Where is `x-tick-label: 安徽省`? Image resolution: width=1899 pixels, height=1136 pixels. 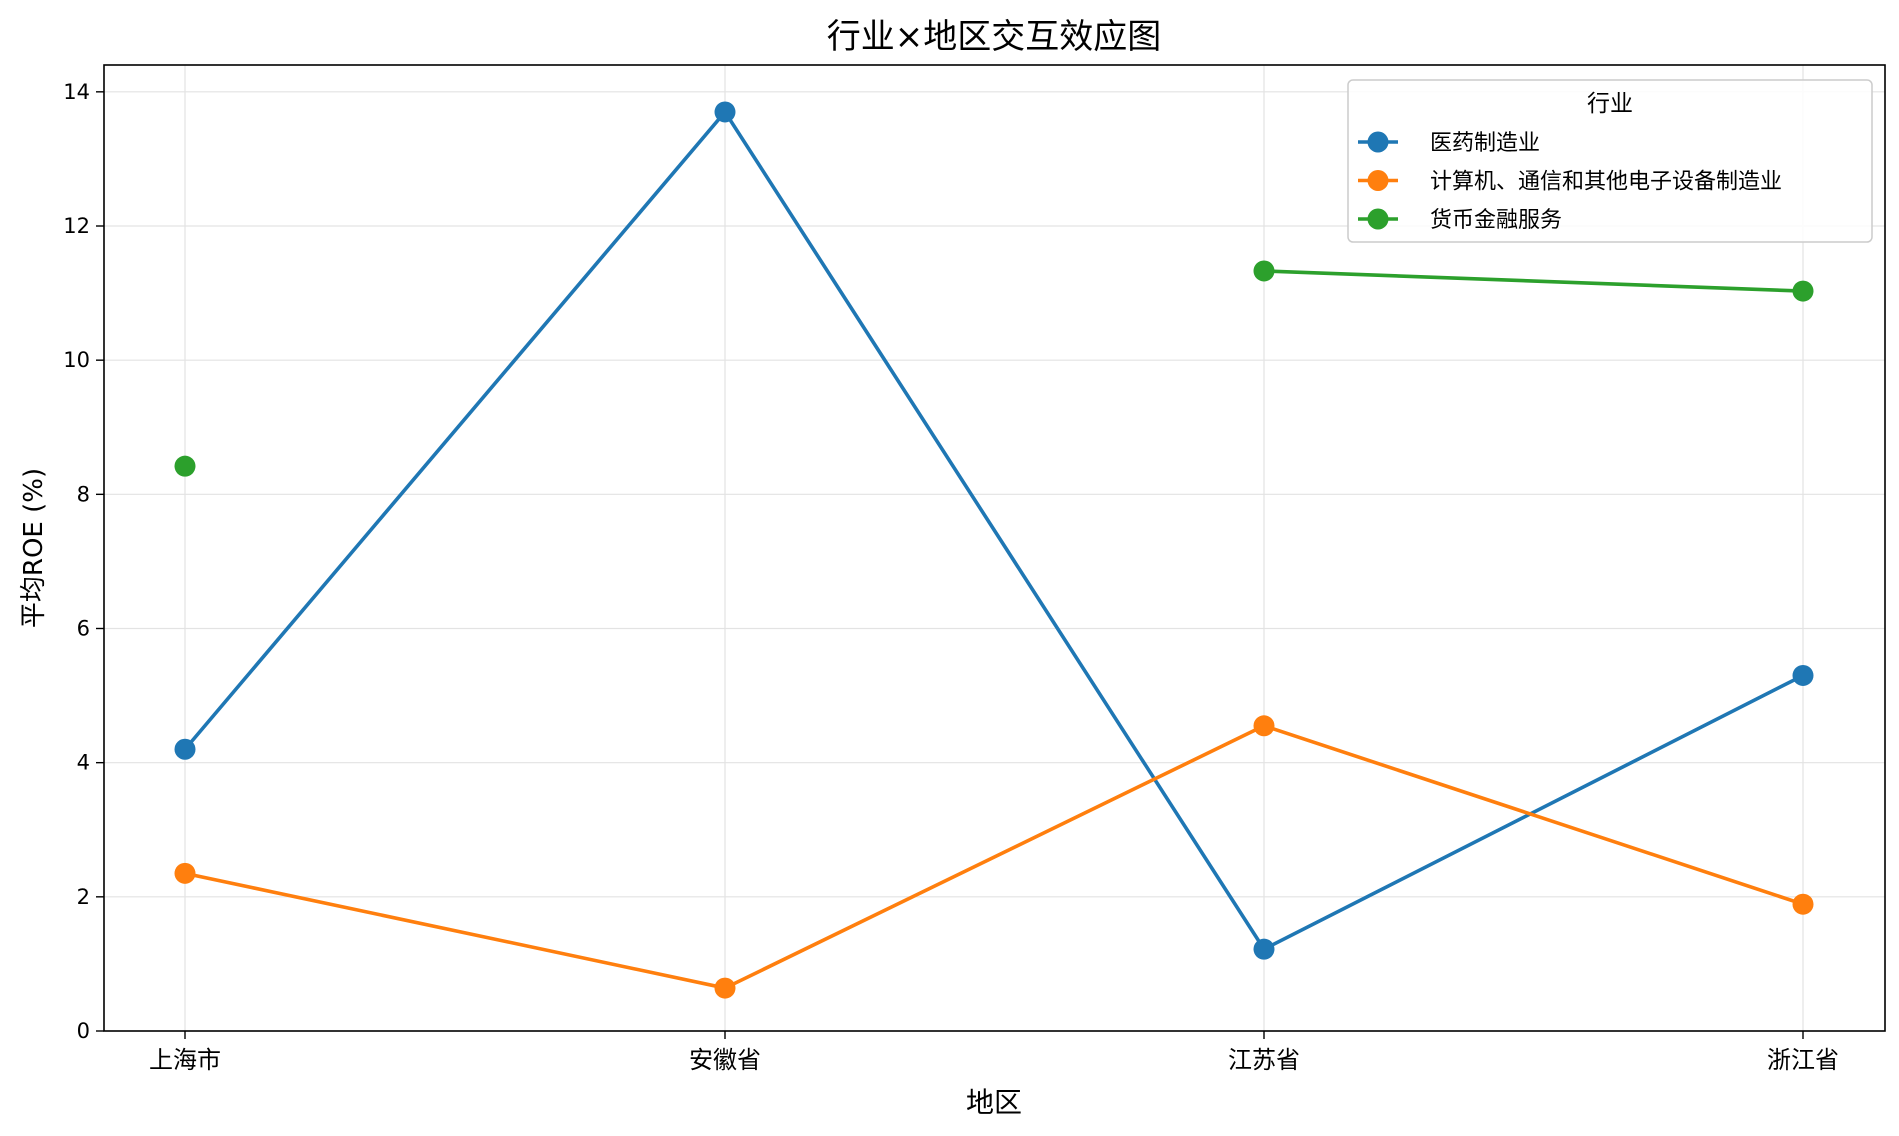
x-tick-label: 安徽省 is located at coordinates (725, 1060).